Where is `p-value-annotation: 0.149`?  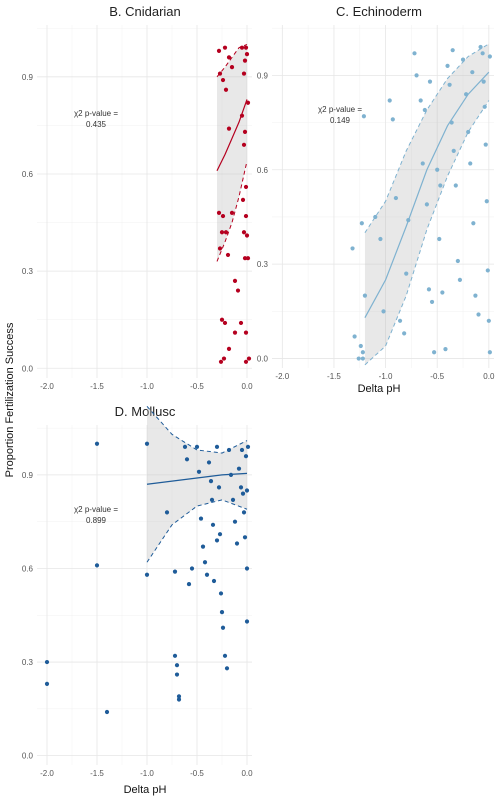 p-value-annotation: 0.149 is located at coordinates (340, 120).